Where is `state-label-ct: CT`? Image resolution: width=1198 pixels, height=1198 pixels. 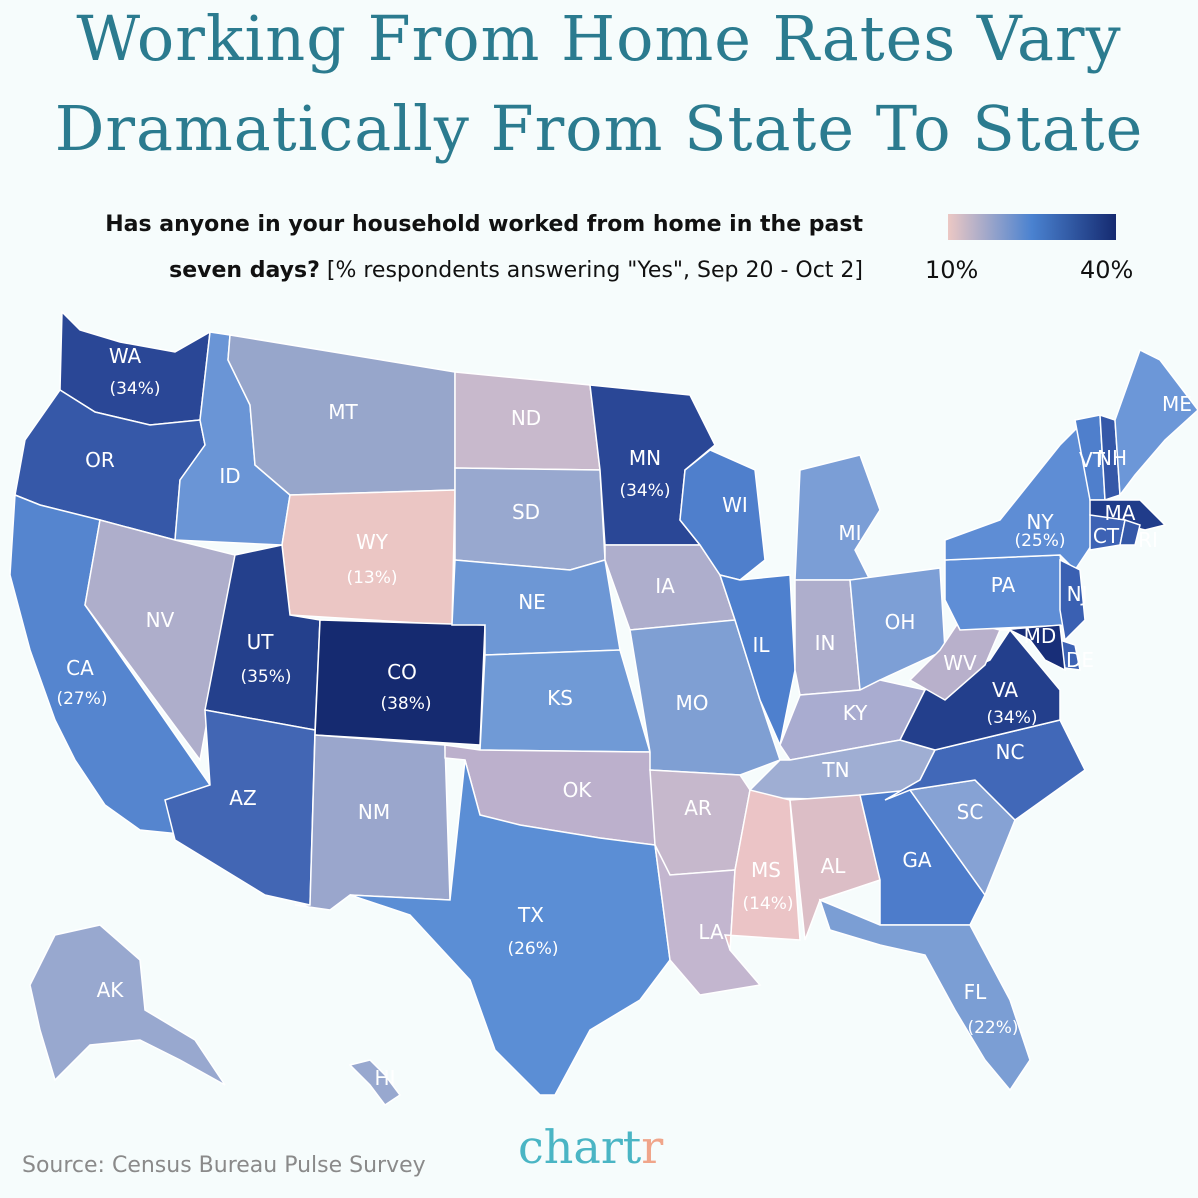 state-label-ct: CT is located at coordinates (1106, 536).